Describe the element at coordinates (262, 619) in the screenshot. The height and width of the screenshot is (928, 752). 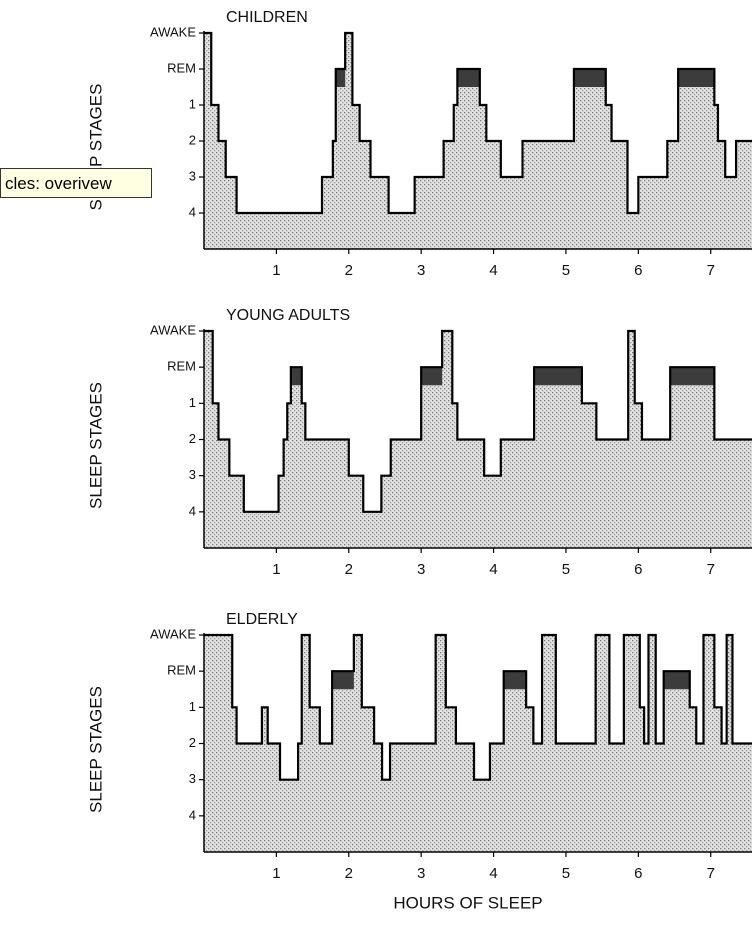
I see `chart-title: ELDERLY` at that location.